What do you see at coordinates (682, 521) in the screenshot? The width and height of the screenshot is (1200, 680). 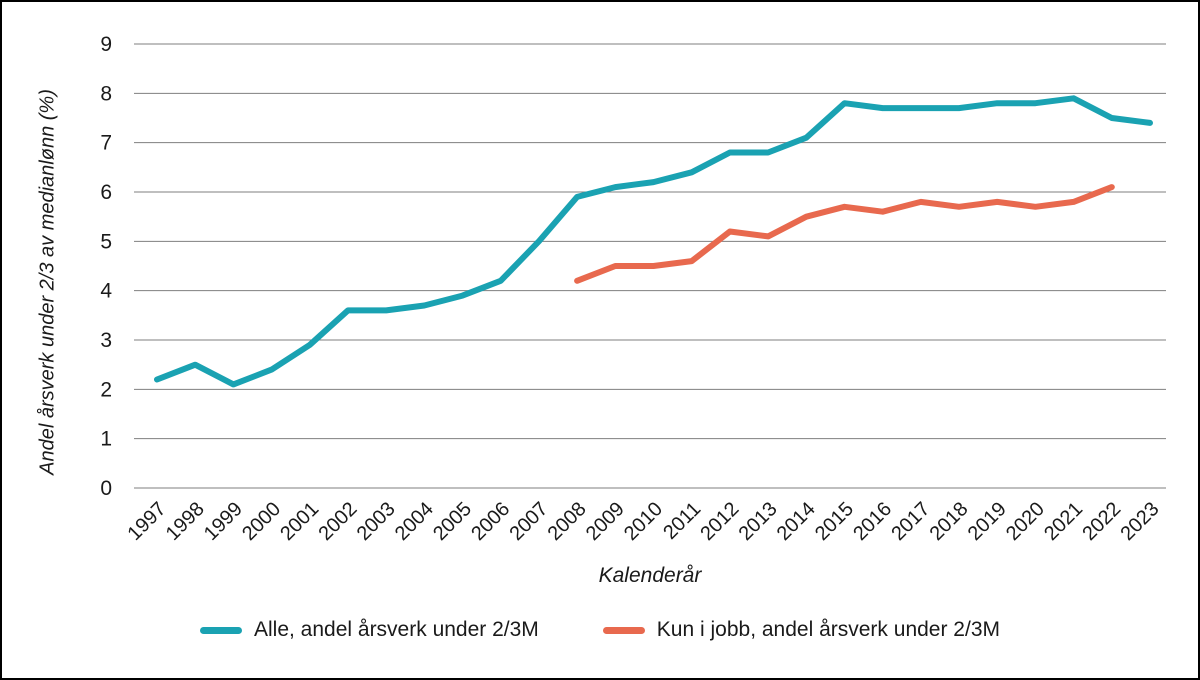 I see `x-tick-label: 2011` at bounding box center [682, 521].